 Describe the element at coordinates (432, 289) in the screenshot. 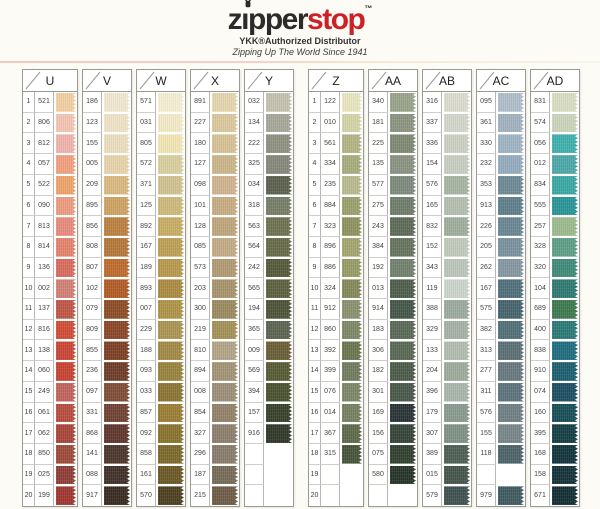

I see `color-code: 119` at that location.